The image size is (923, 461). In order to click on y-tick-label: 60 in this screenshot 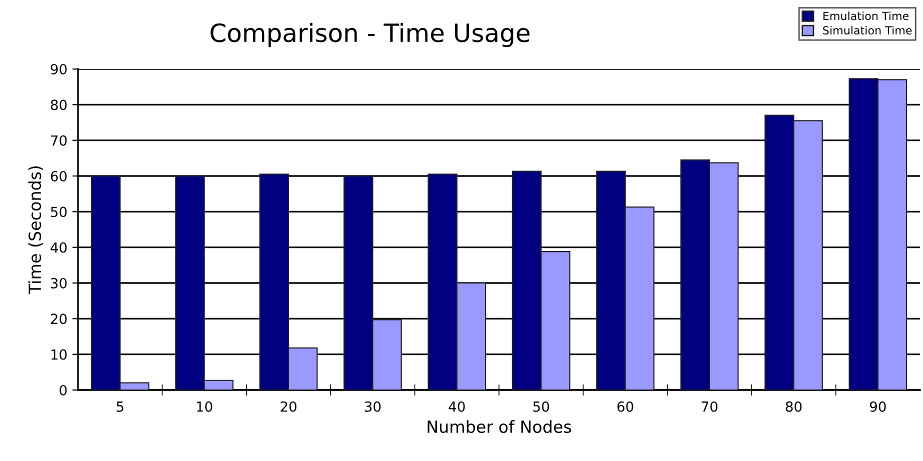, I will do `click(58, 176)`.